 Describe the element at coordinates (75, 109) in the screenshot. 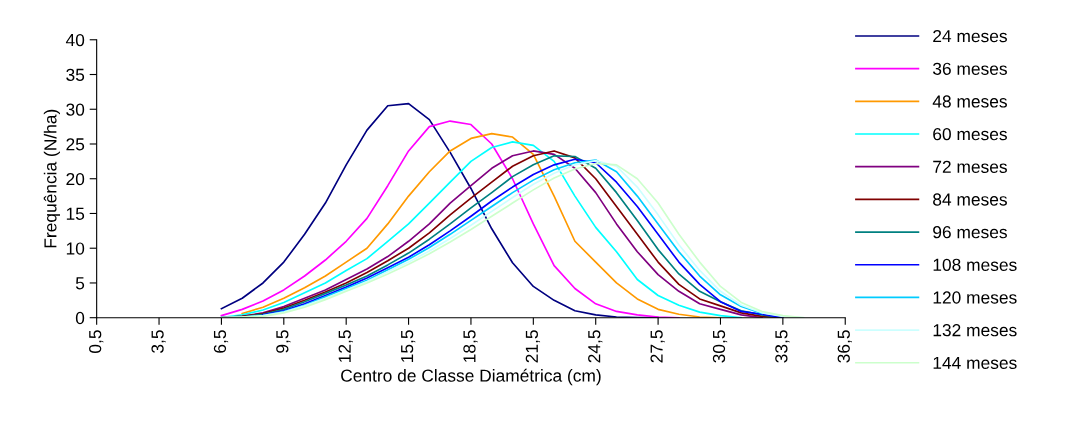

I see `y-tick-label: 30` at that location.